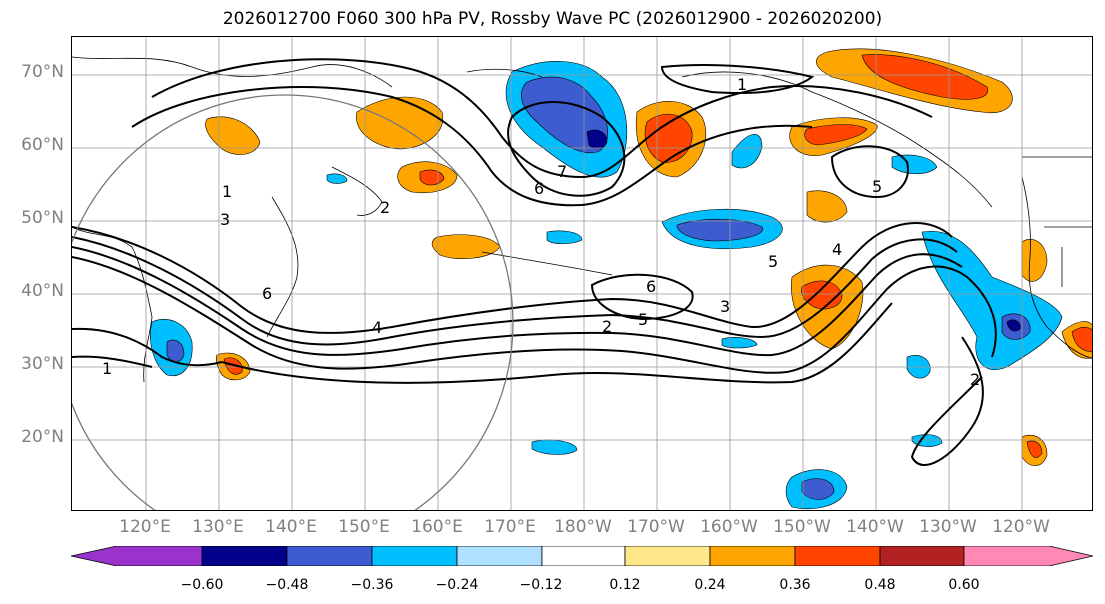  I want to click on colorbar-tick: 0.60, so click(964, 585).